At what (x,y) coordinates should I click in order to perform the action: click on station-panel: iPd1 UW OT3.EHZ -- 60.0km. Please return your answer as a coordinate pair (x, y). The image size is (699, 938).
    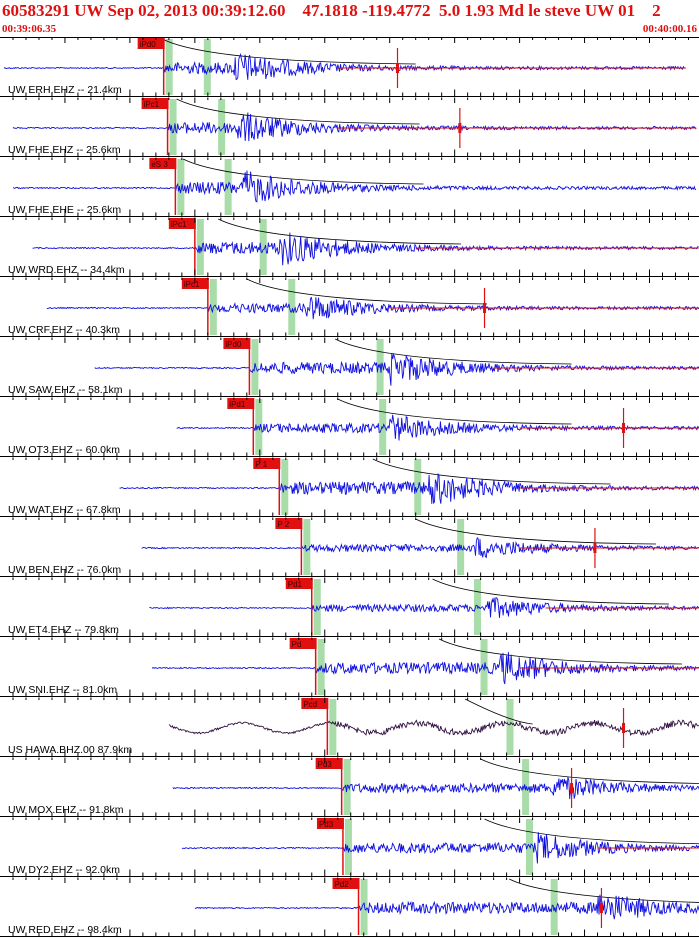
    Looking at the image, I should click on (349, 427).